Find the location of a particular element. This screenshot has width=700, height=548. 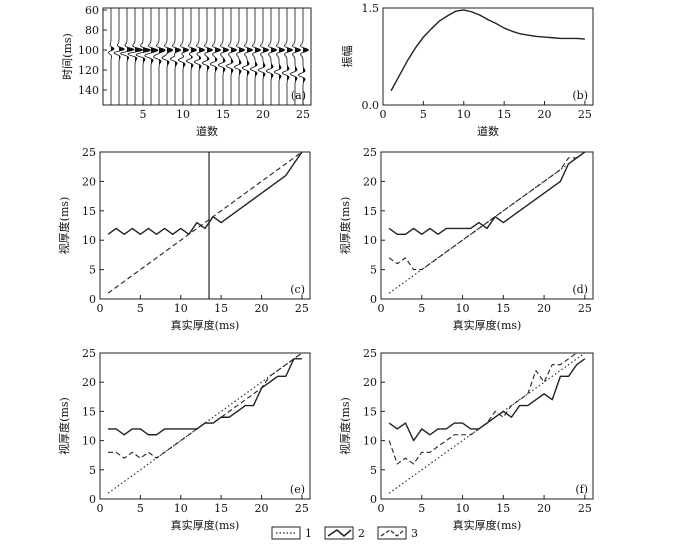

panel-label: (a) is located at coordinates (298, 95).